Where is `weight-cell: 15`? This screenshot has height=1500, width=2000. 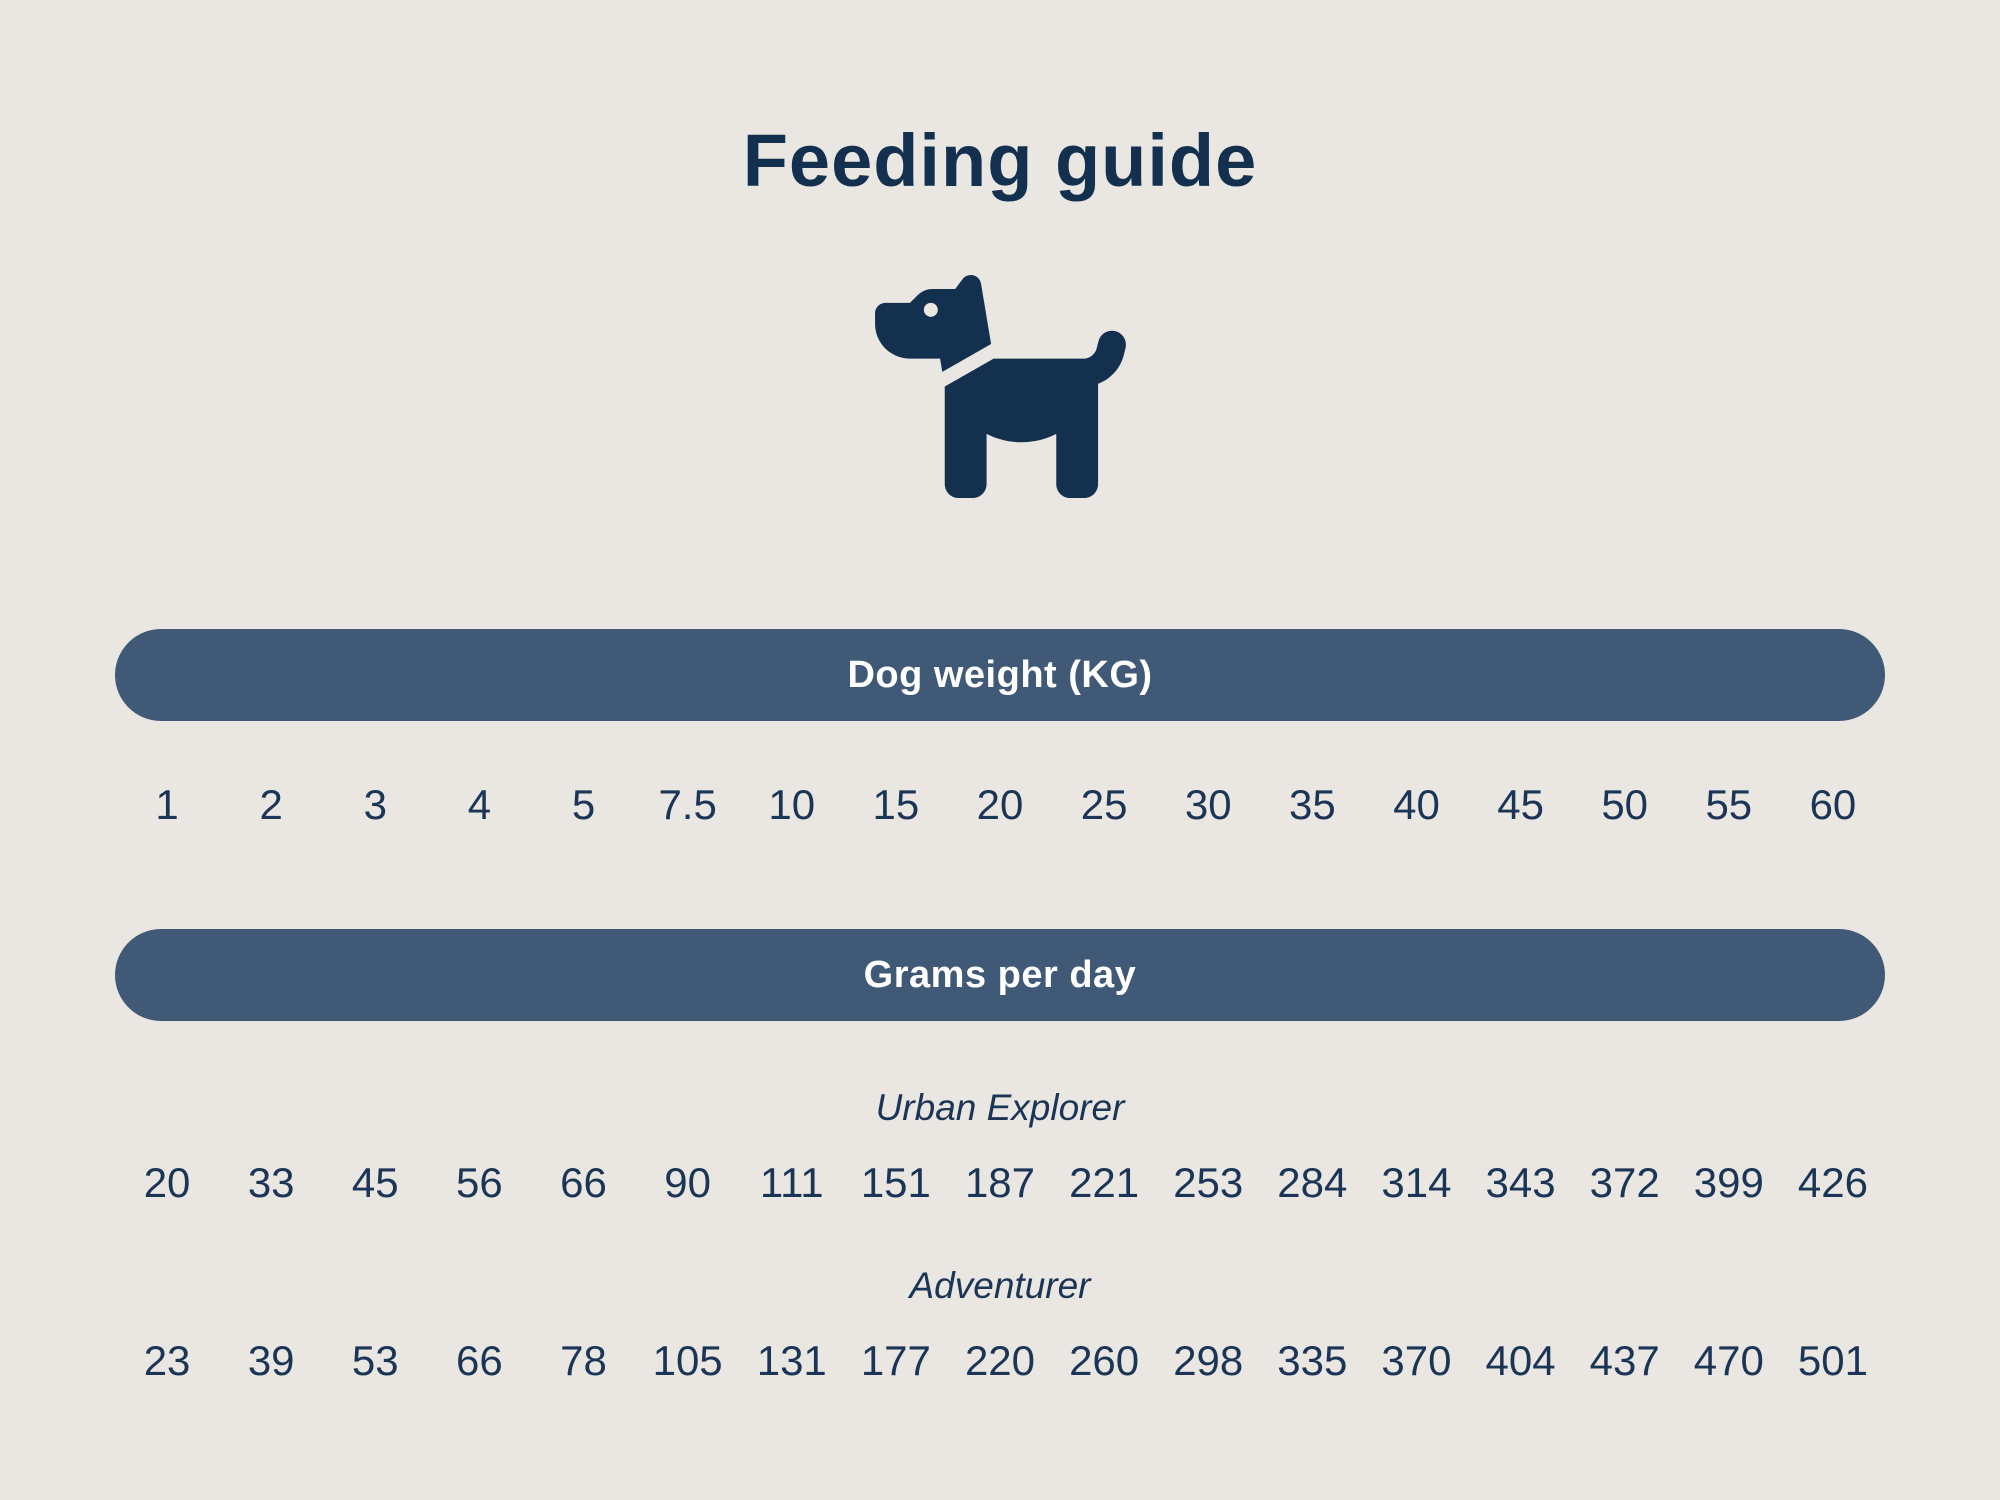
weight-cell: 15 is located at coordinates (896, 804).